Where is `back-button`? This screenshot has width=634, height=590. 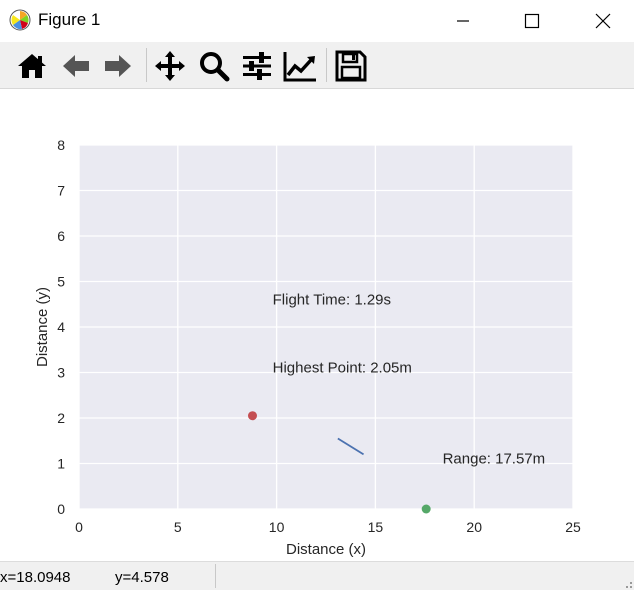 back-button is located at coordinates (76, 66).